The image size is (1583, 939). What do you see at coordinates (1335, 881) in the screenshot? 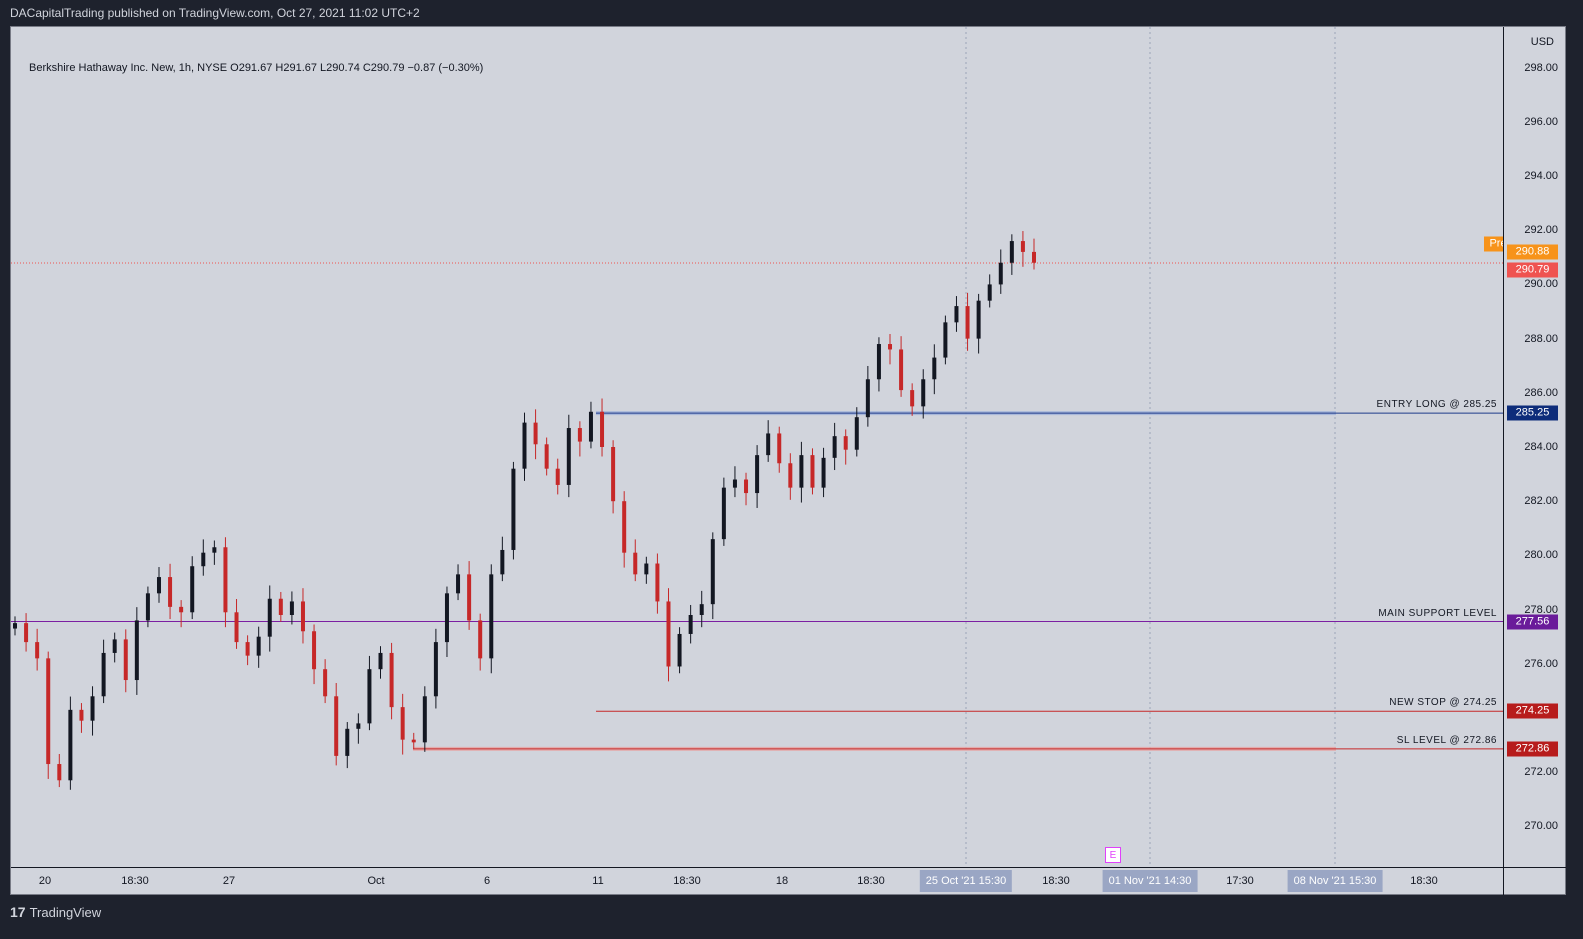
I see `time-highlight-3: 08 Nov '21 15:30` at bounding box center [1335, 881].